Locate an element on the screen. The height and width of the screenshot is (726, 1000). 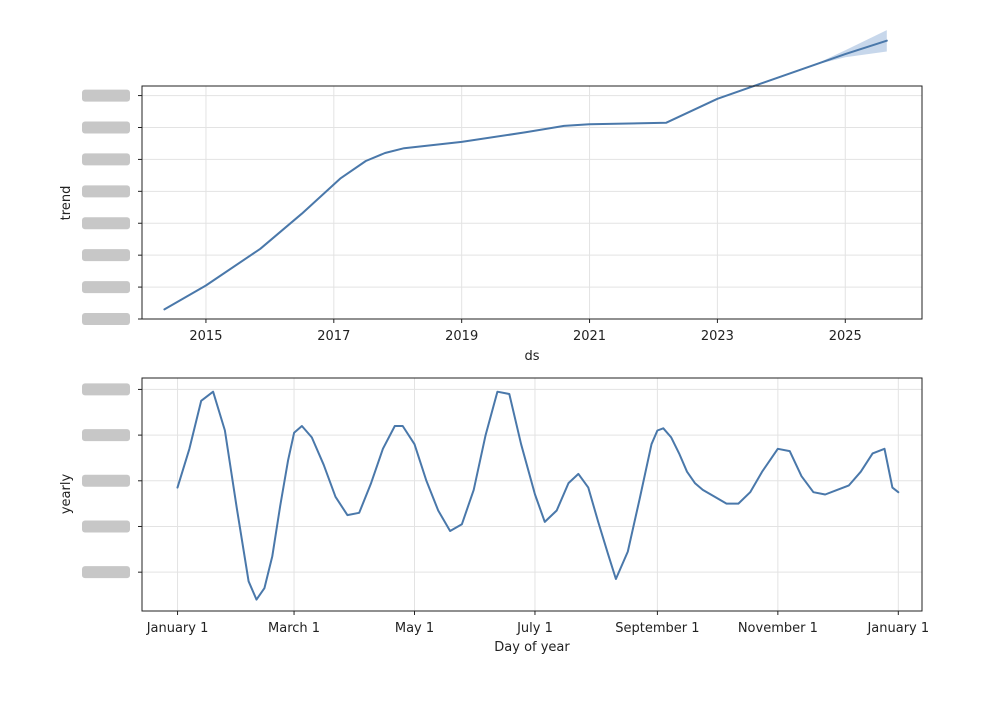
trend-uncertainty-band is located at coordinates (850, 48).